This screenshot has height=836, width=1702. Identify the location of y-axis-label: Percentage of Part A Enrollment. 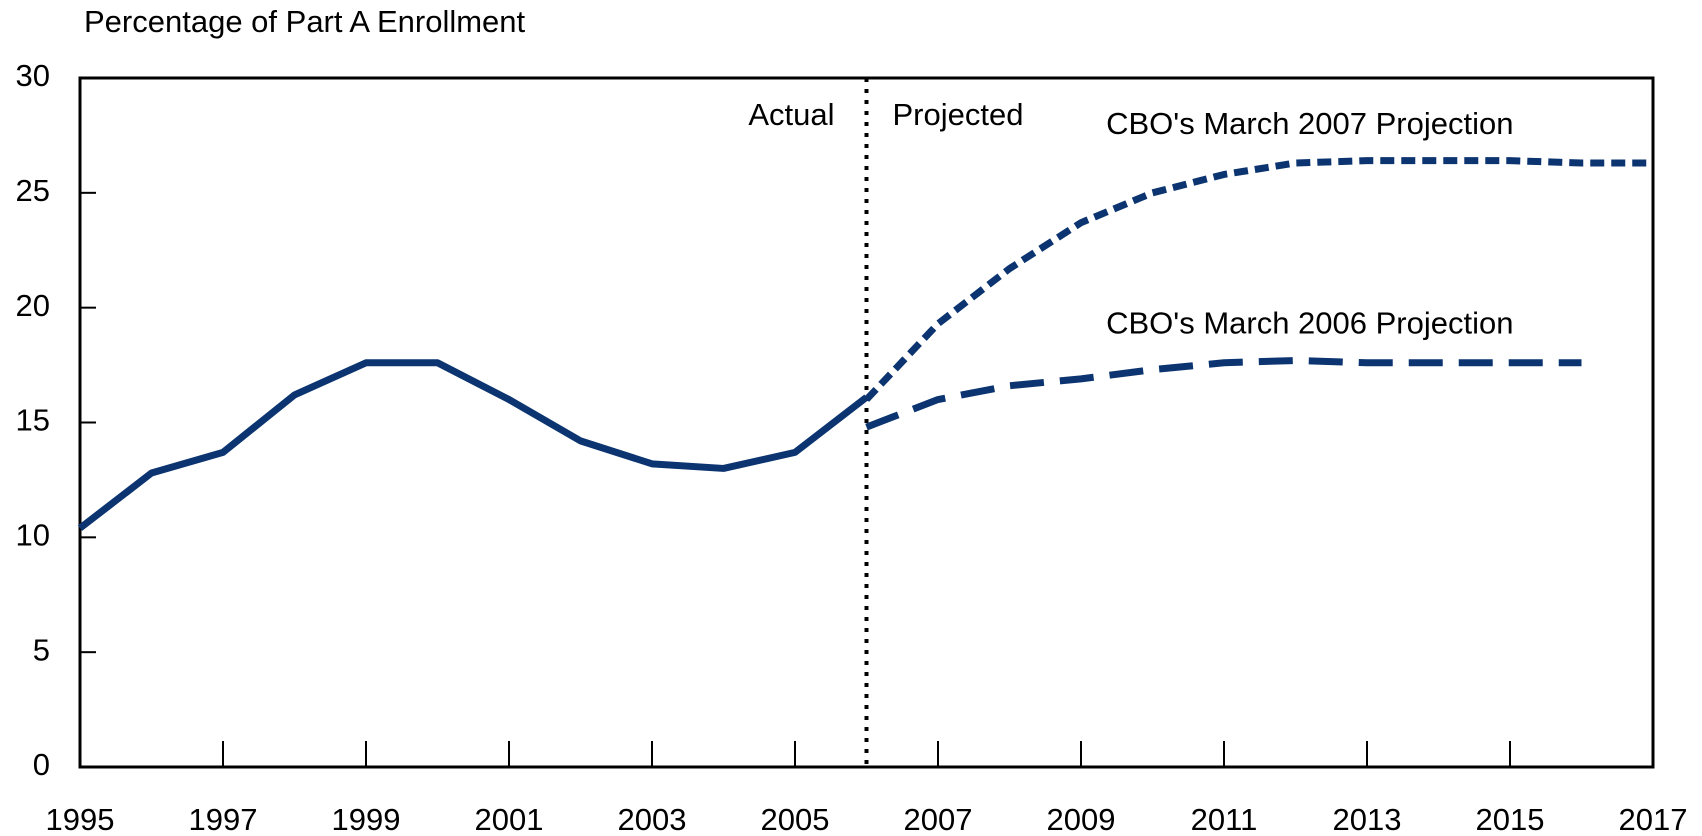
(305, 21).